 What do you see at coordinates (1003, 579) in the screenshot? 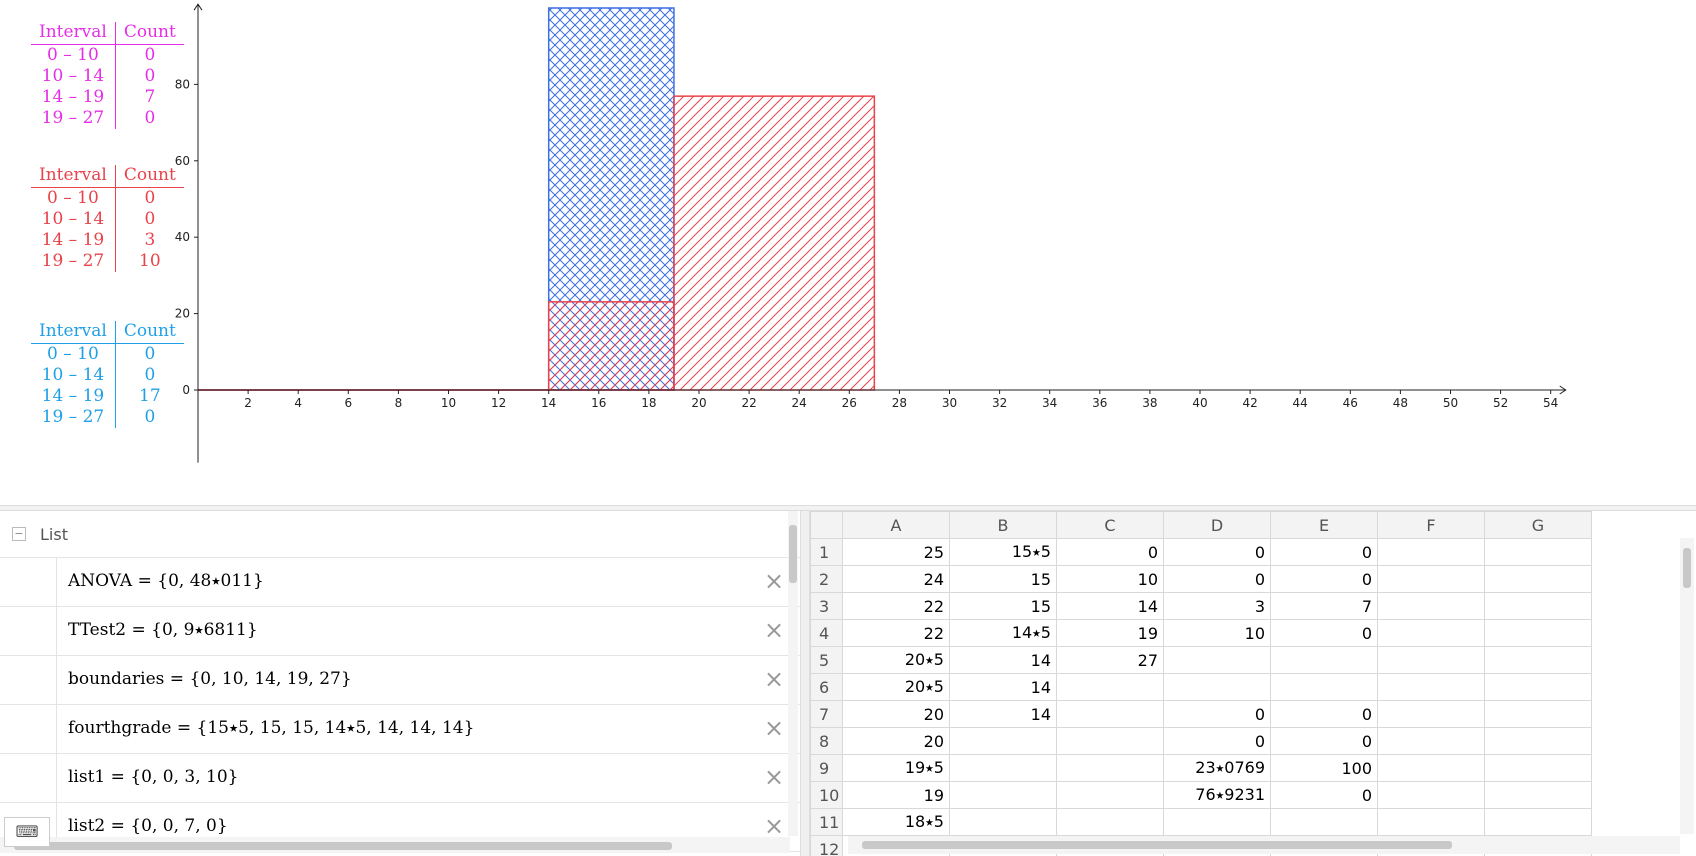
I see `cell-b2: 15` at bounding box center [1003, 579].